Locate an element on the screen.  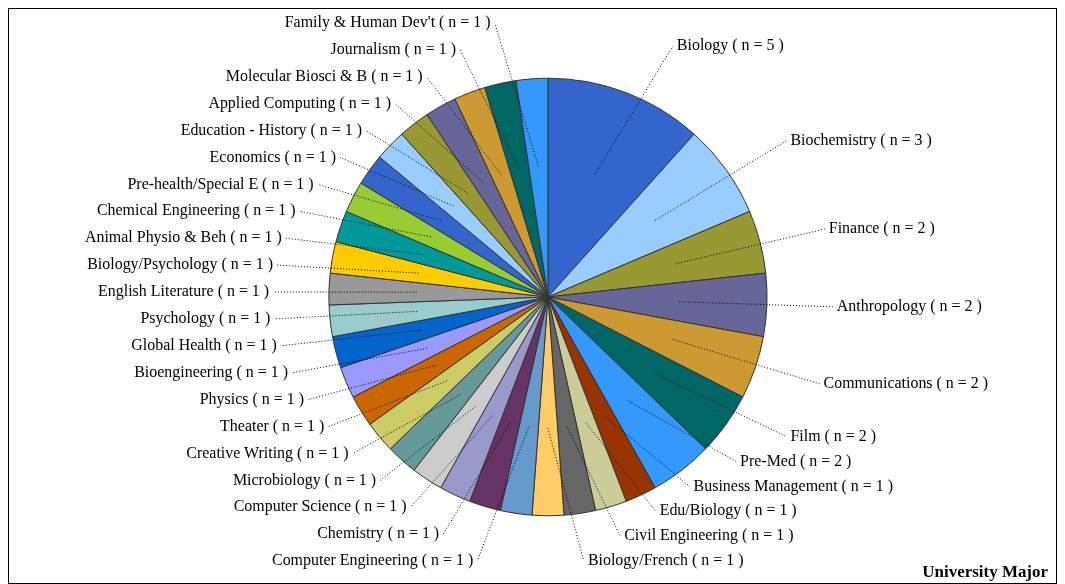
slice-label: Physics ( n = 1 ) is located at coordinates (251, 398).